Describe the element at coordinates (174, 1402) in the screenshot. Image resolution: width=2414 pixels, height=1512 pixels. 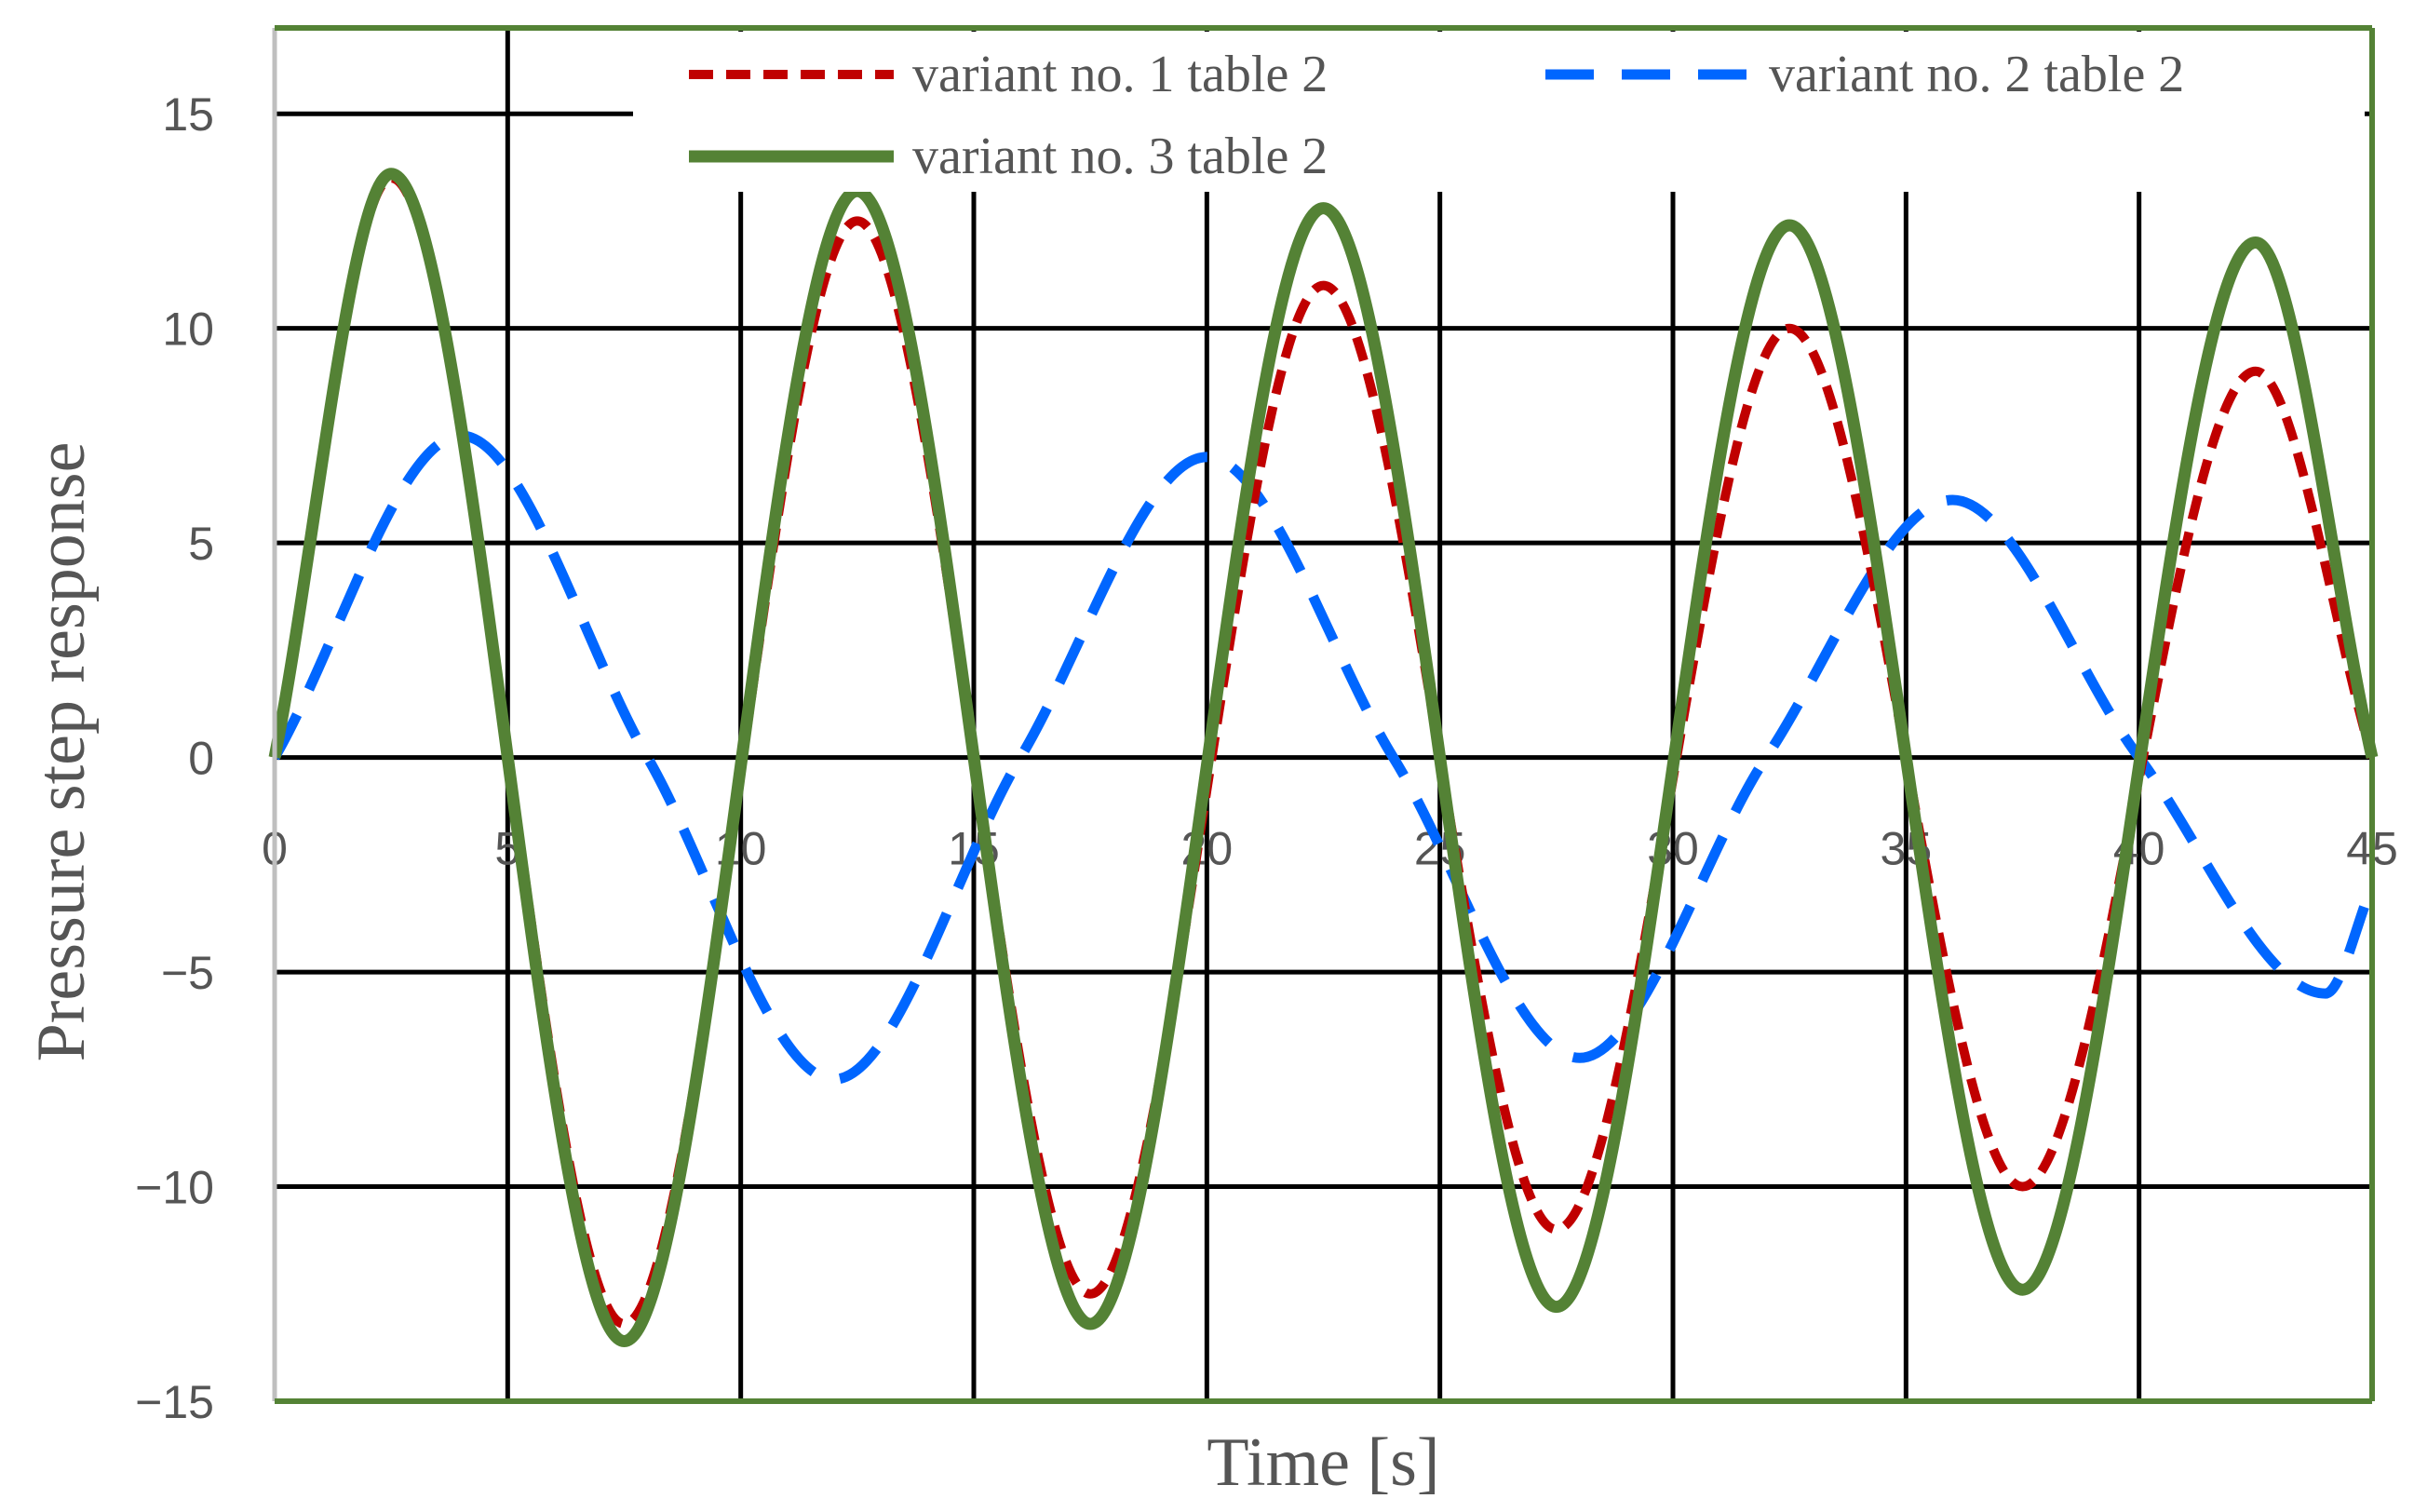
I see `y-tick-label: −15` at that location.